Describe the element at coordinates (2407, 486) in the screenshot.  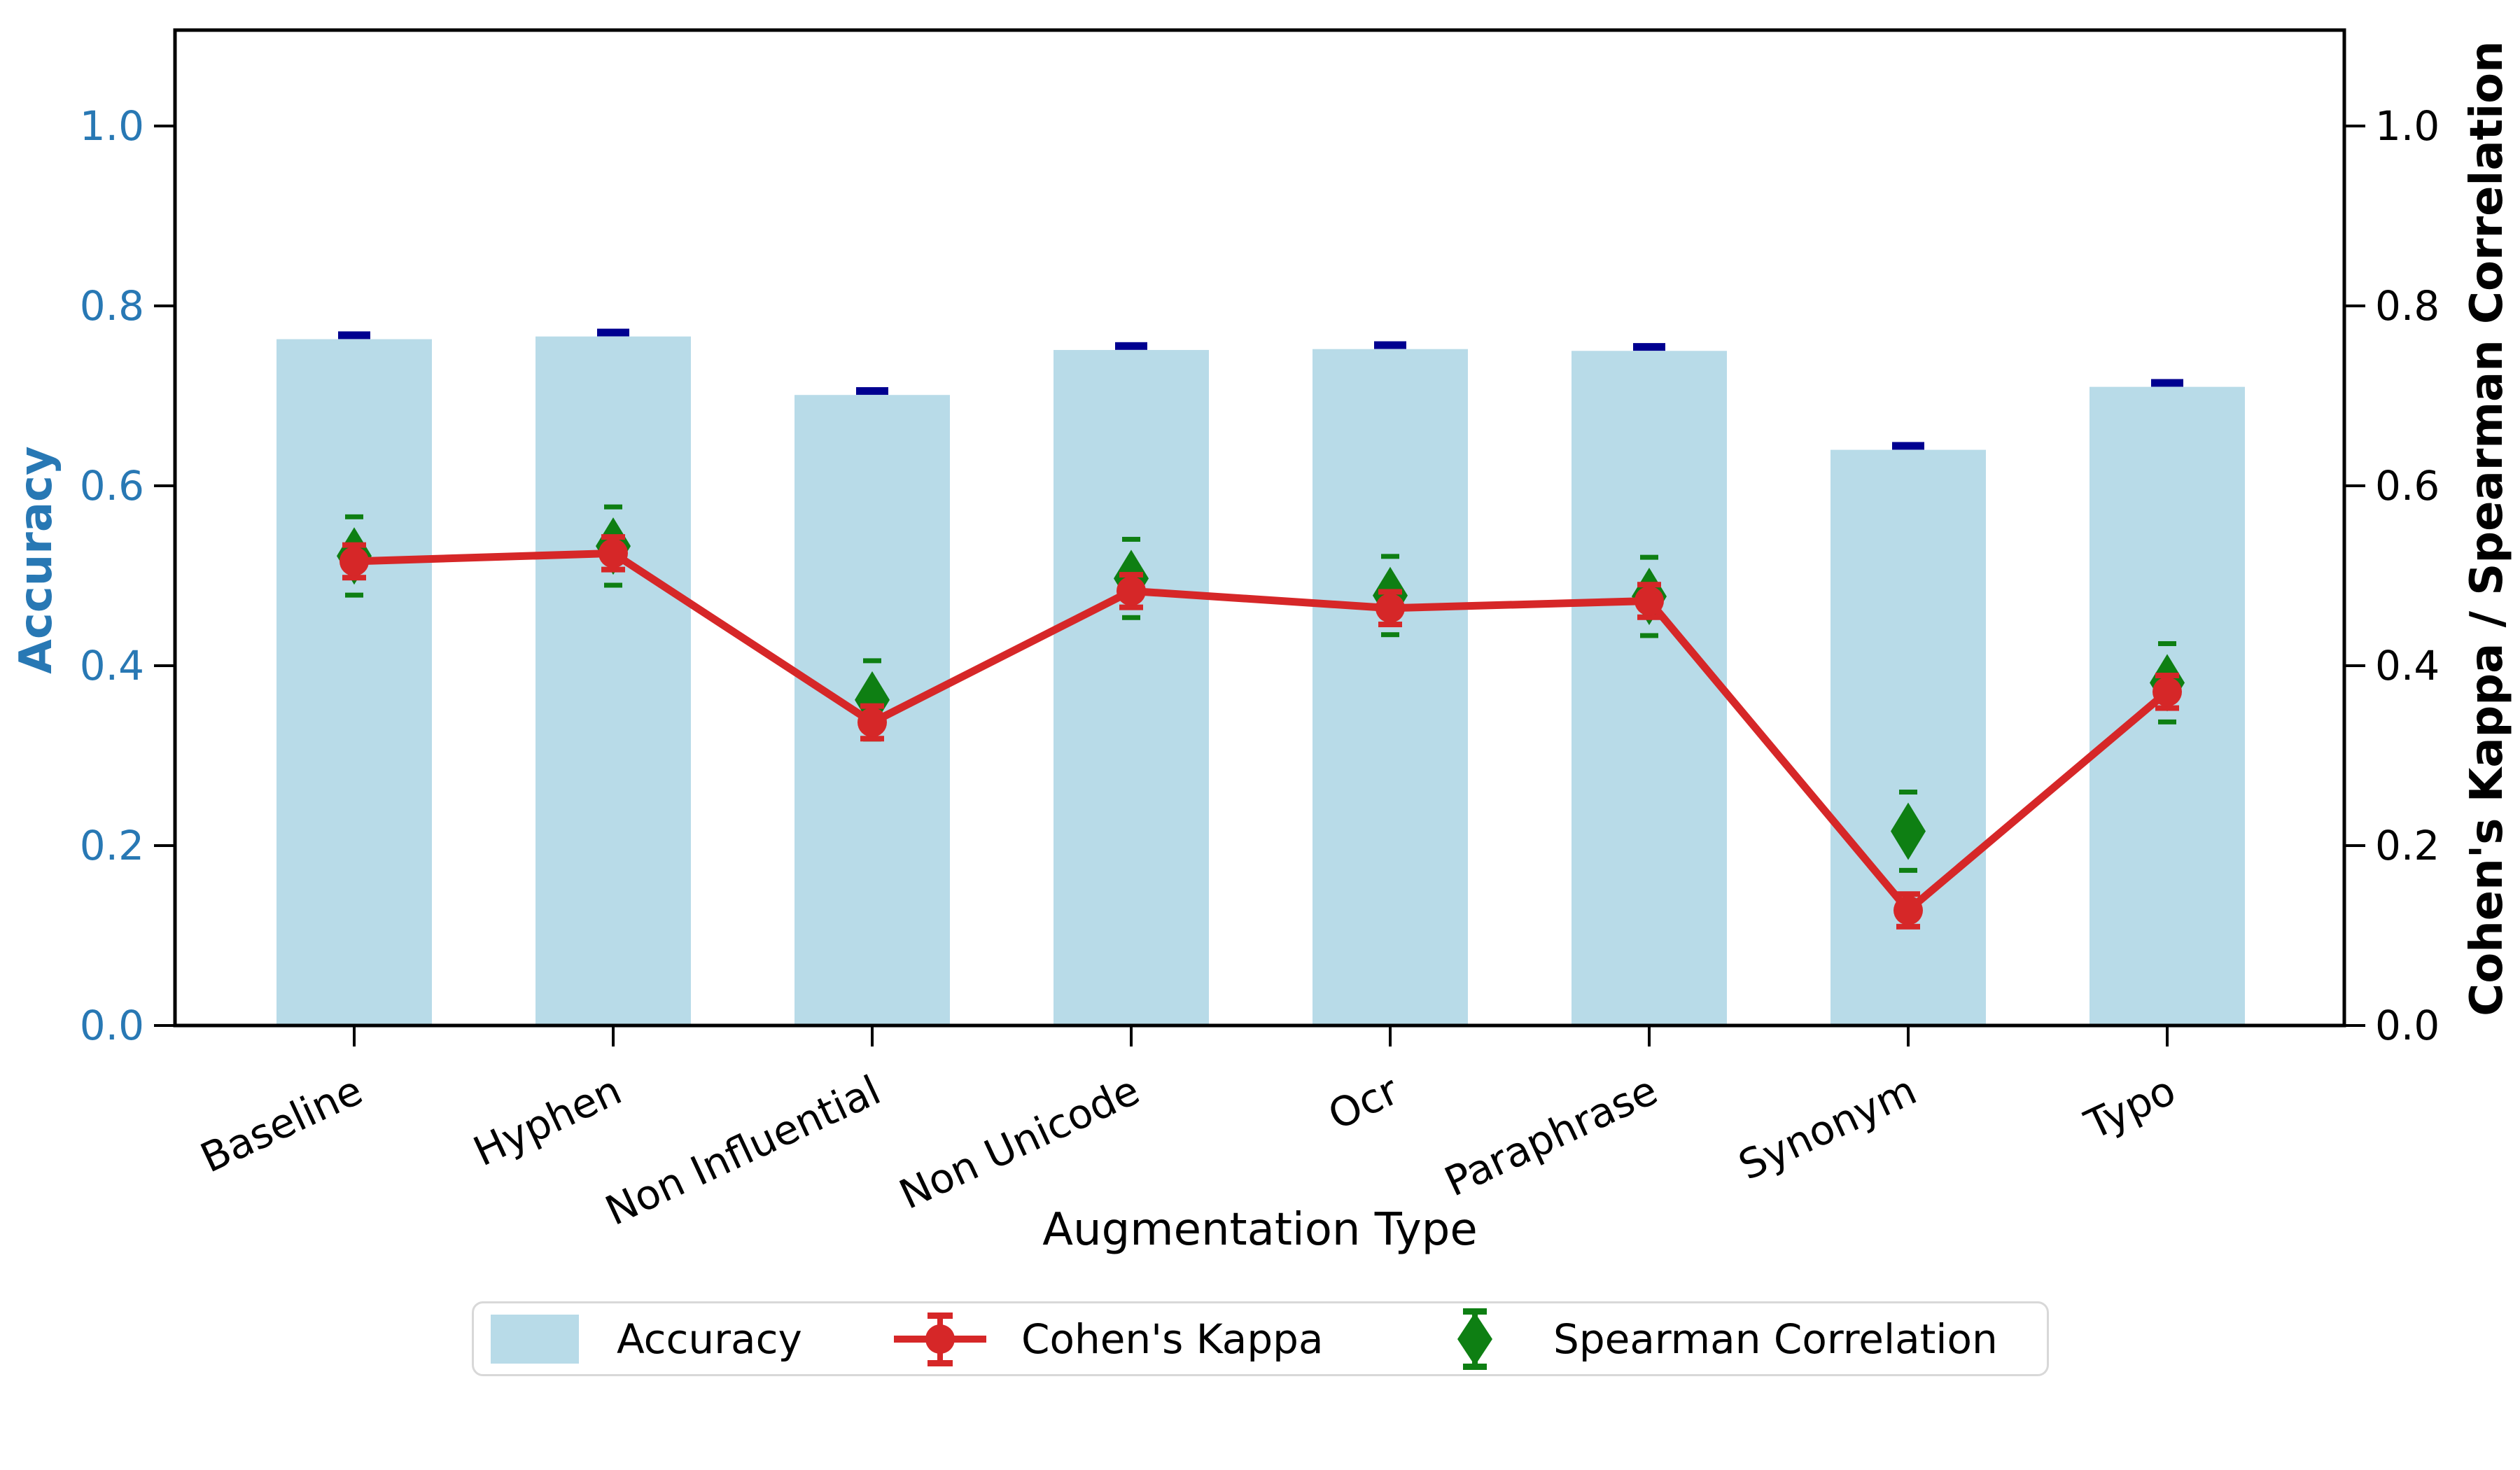
I see `y-tick-label-right: 0.6` at that location.